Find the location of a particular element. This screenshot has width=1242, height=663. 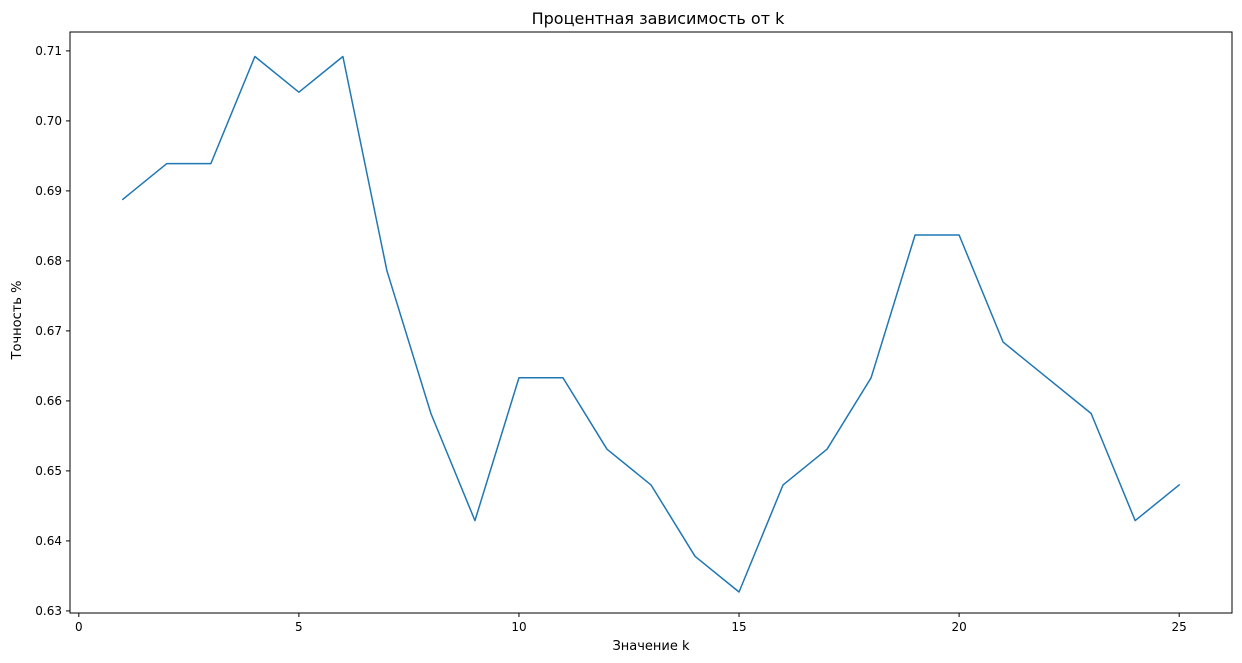

y-tick-label: 0.71 is located at coordinates (48, 51).